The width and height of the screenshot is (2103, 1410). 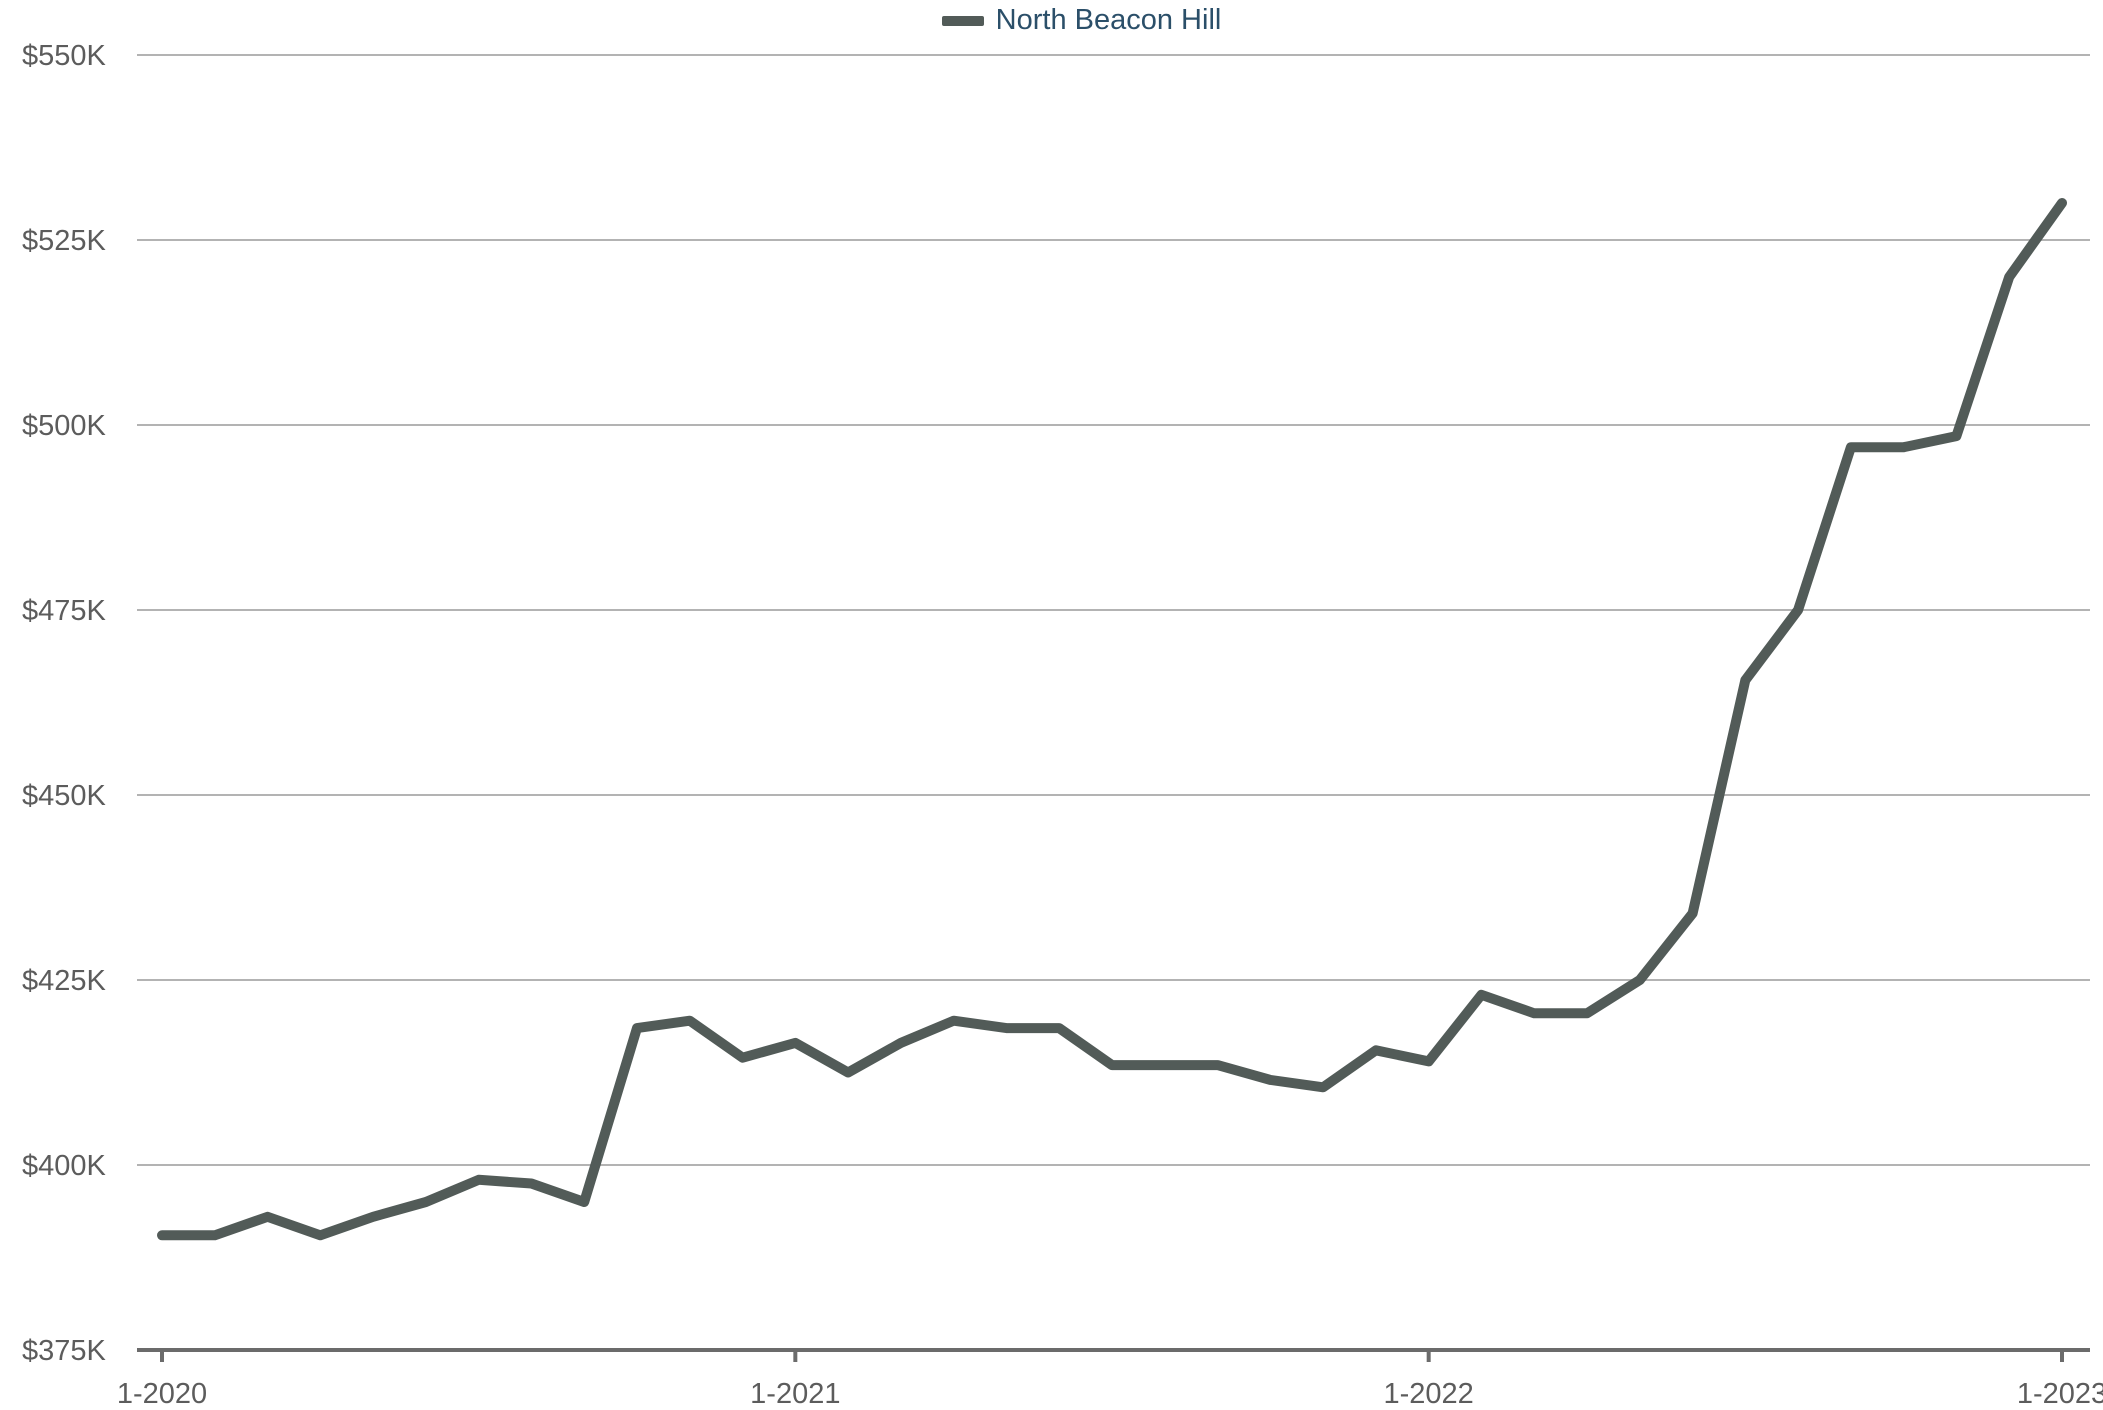 What do you see at coordinates (795, 1394) in the screenshot?
I see `x-tick-label: 1-2021` at bounding box center [795, 1394].